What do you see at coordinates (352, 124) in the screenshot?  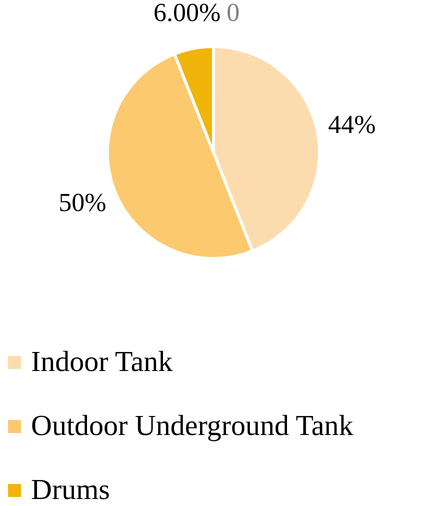 I see `data-label: 44%` at bounding box center [352, 124].